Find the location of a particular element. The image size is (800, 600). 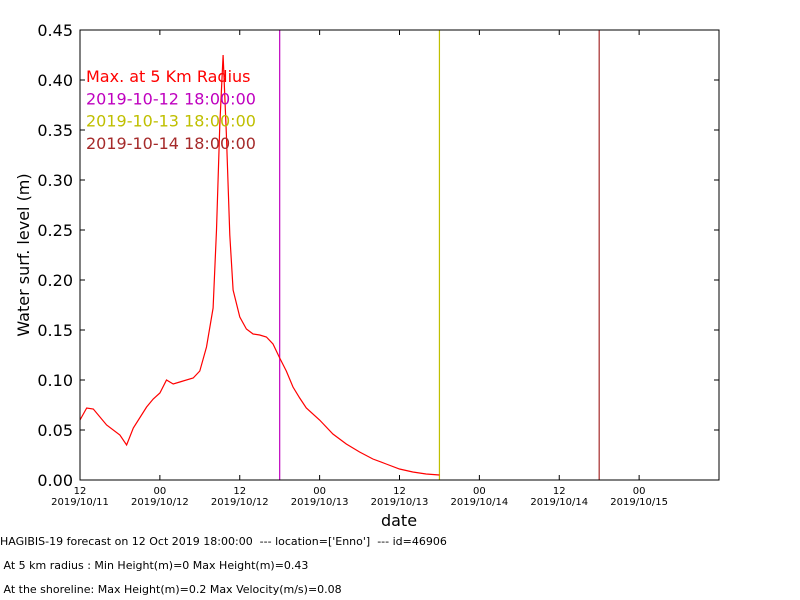

x-tick-date-5: 2019/10/14 is located at coordinates (480, 502).